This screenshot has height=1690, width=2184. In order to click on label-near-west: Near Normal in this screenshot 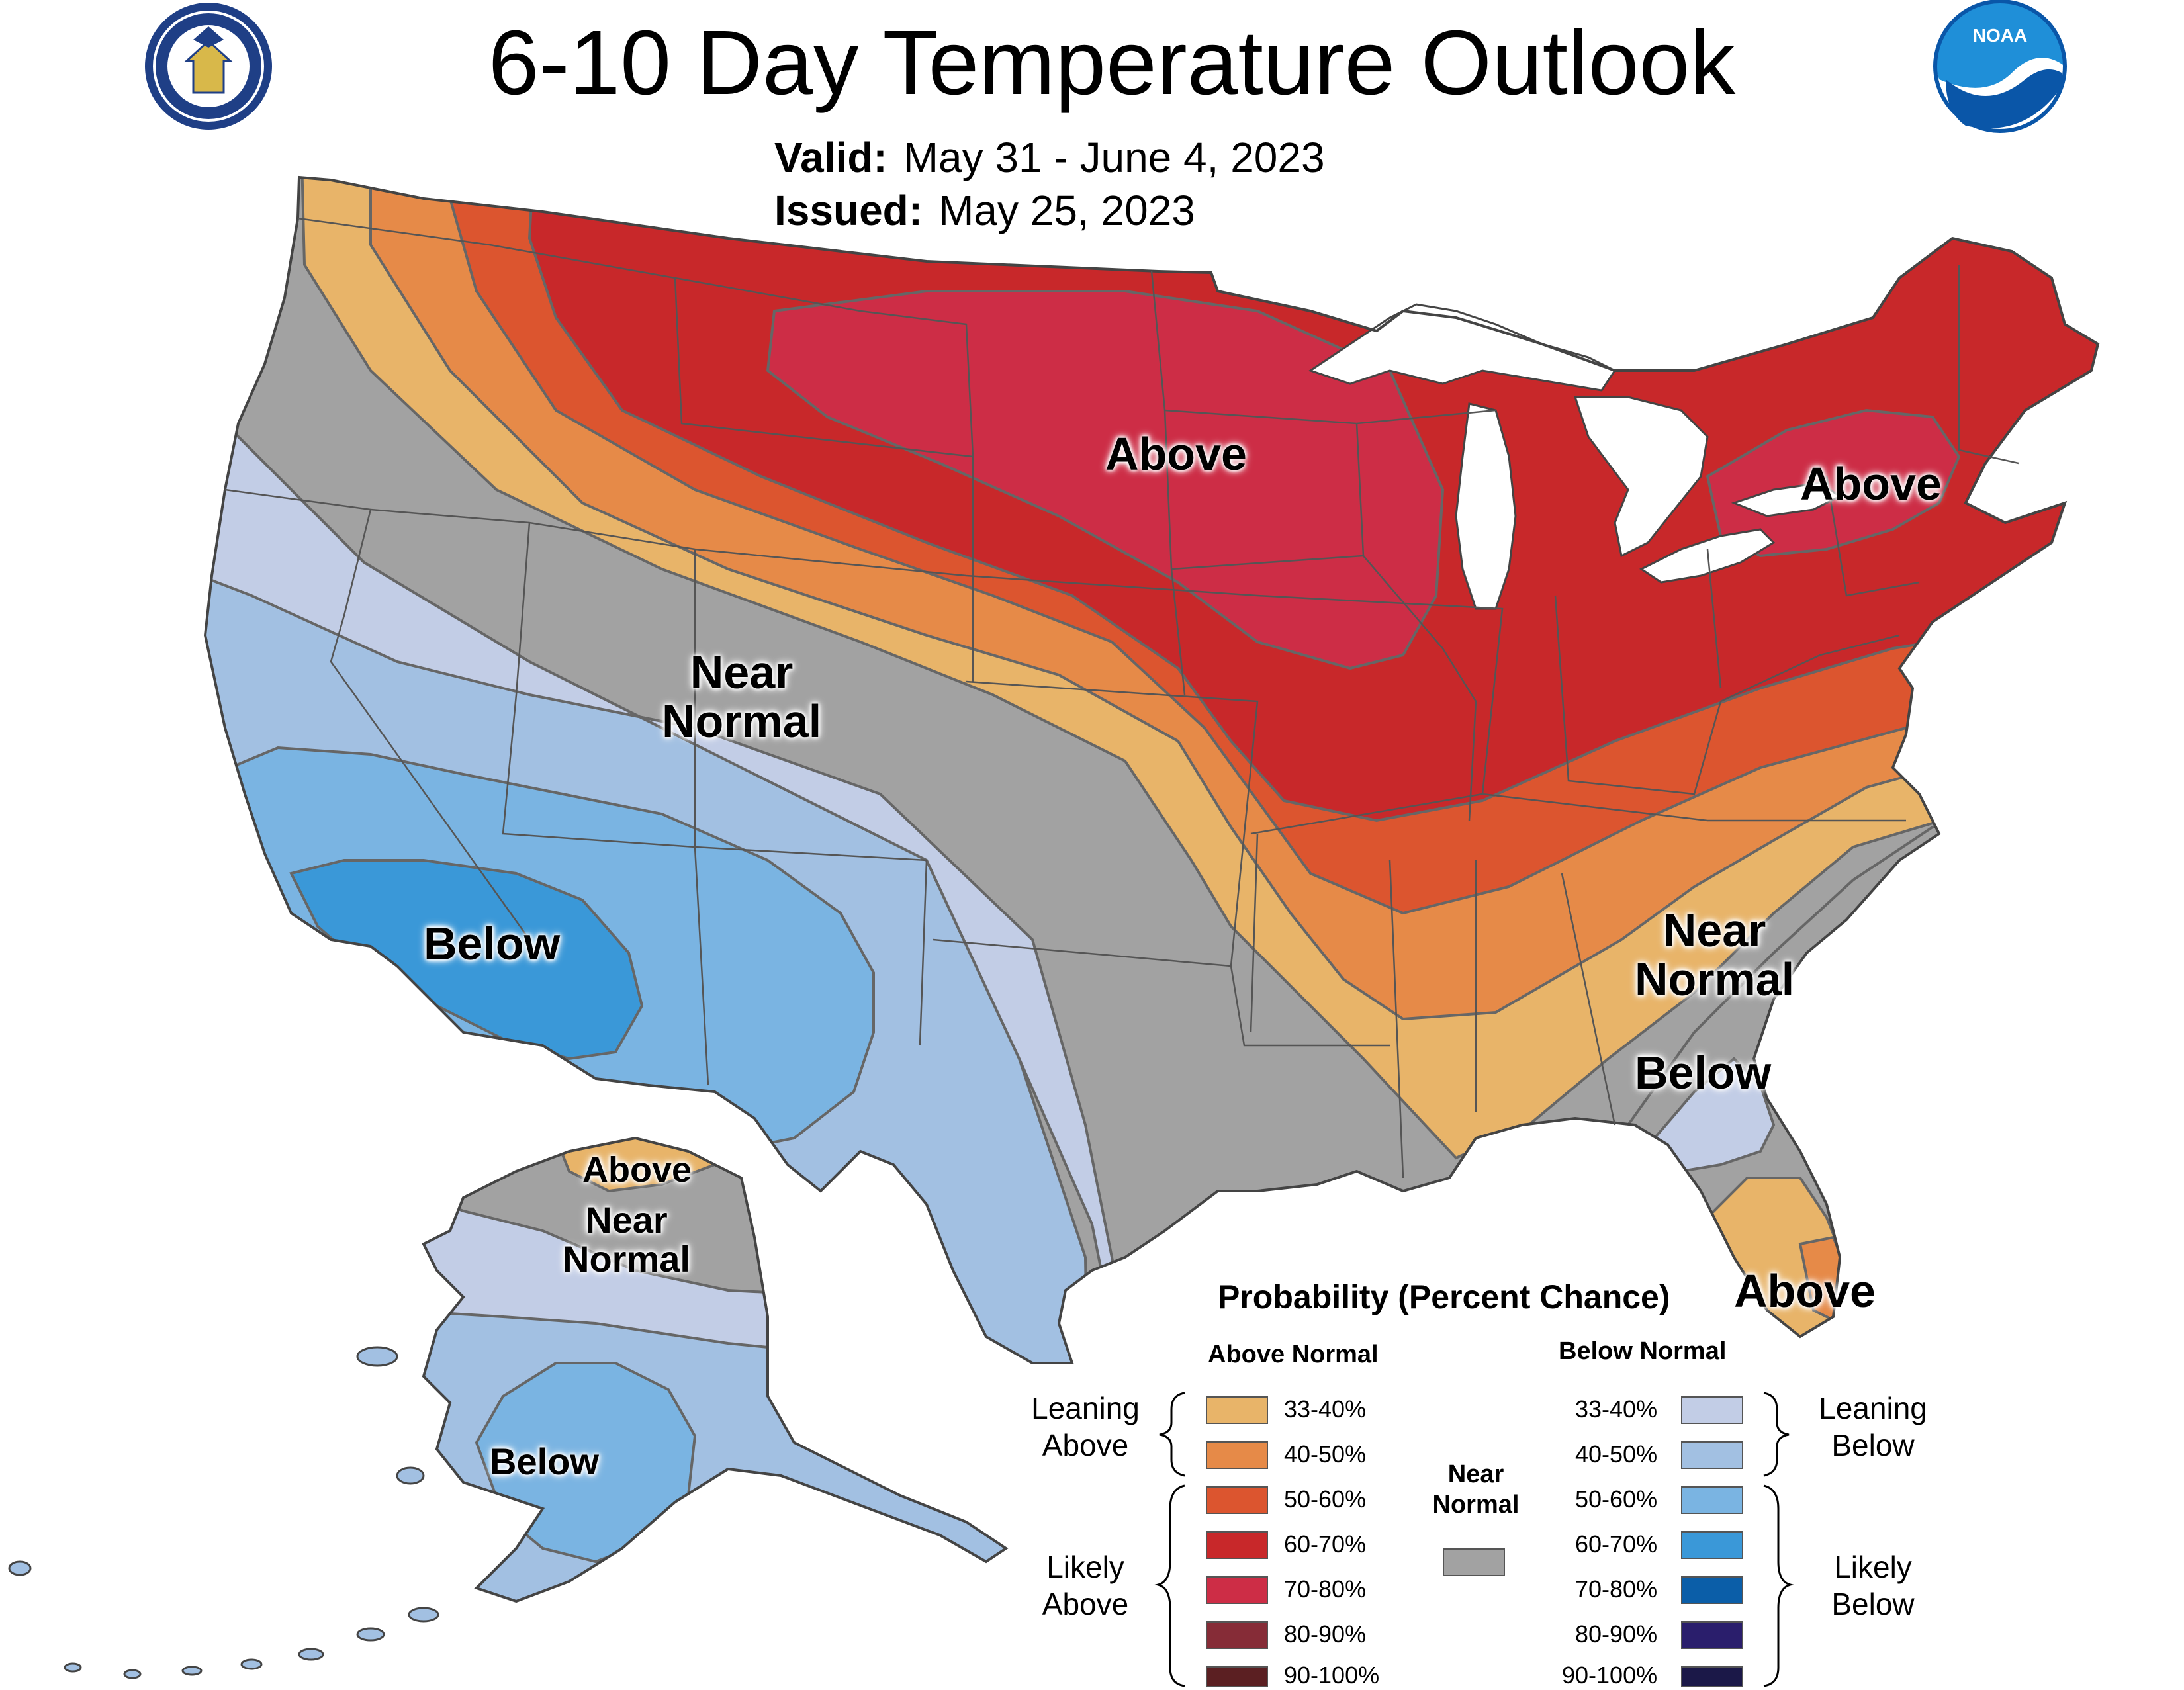, I will do `click(741, 697)`.